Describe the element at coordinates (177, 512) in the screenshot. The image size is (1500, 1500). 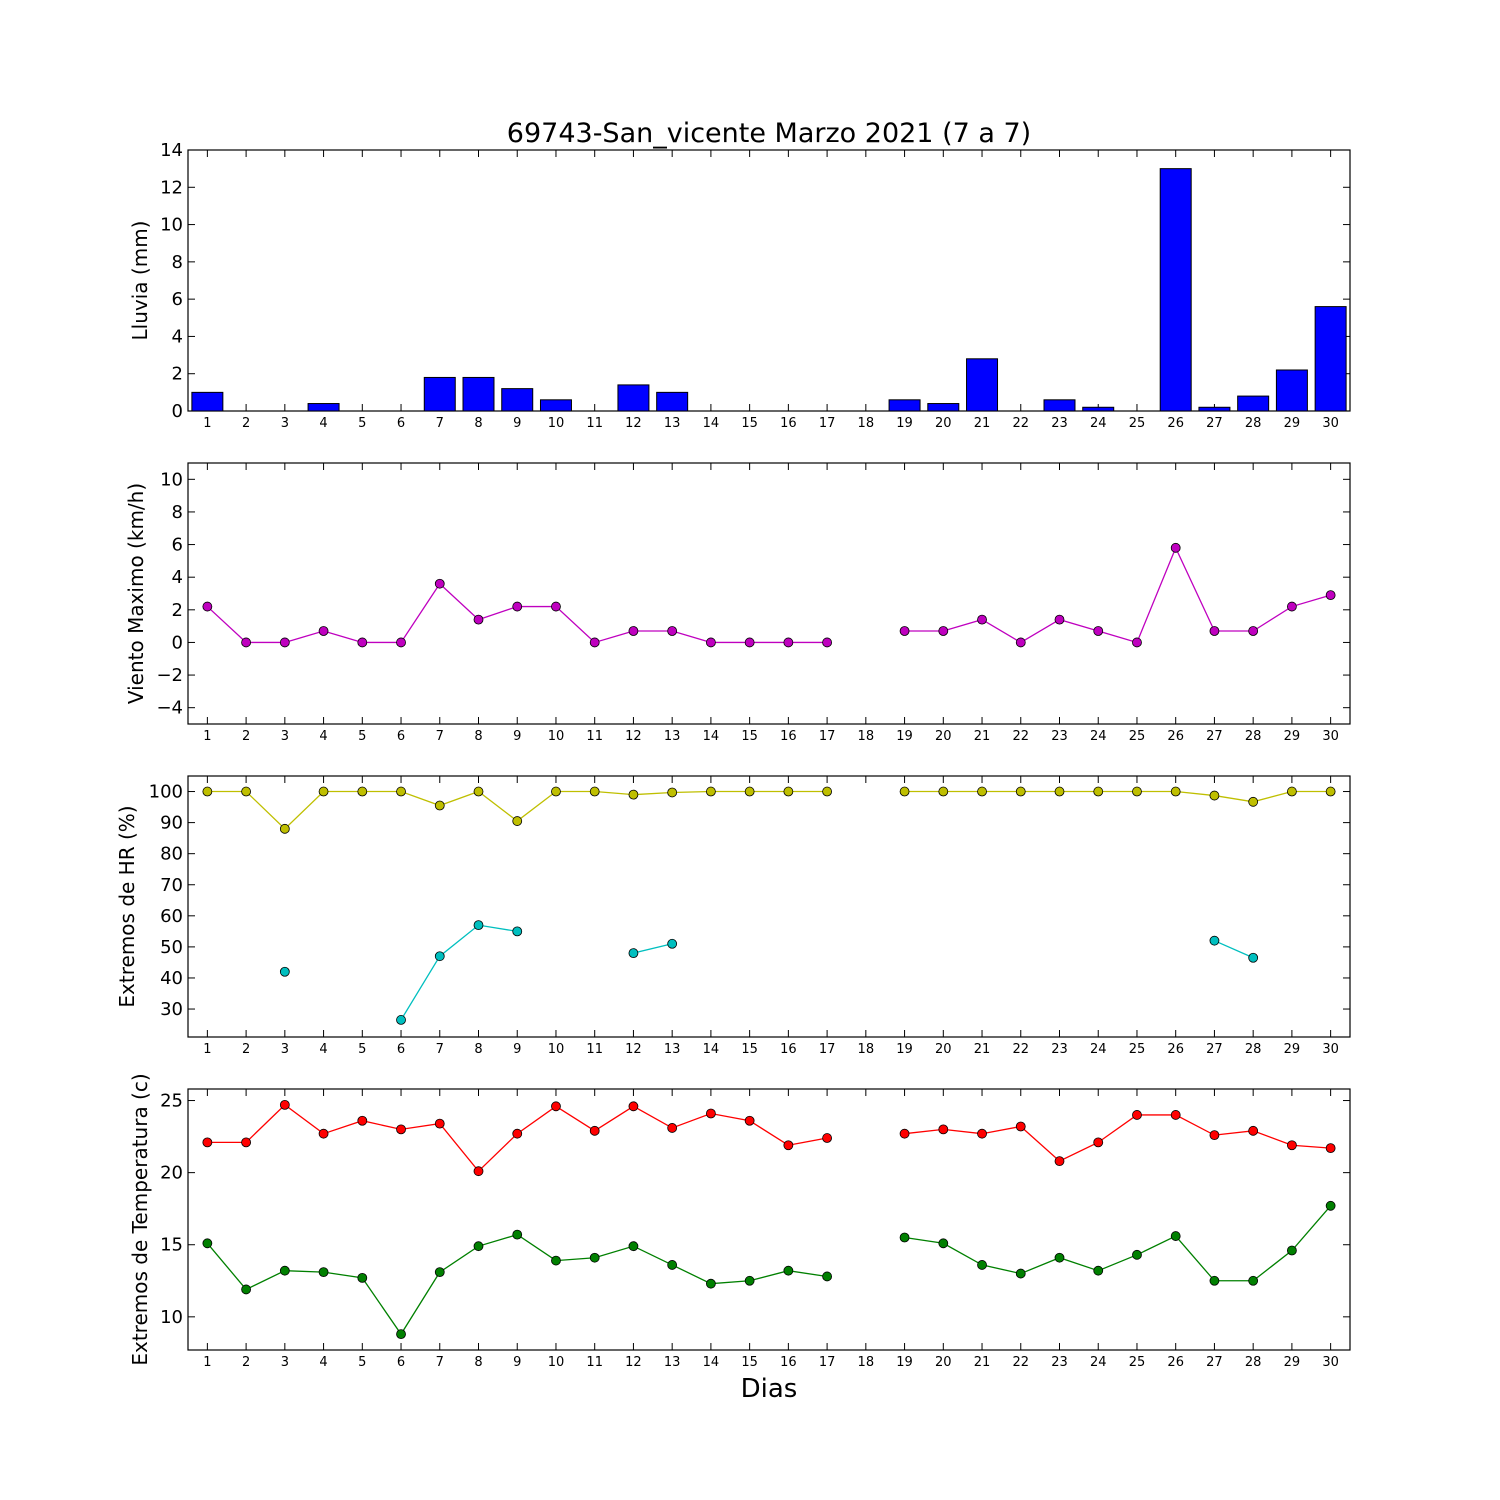
I see `y-tick-label: 8` at that location.